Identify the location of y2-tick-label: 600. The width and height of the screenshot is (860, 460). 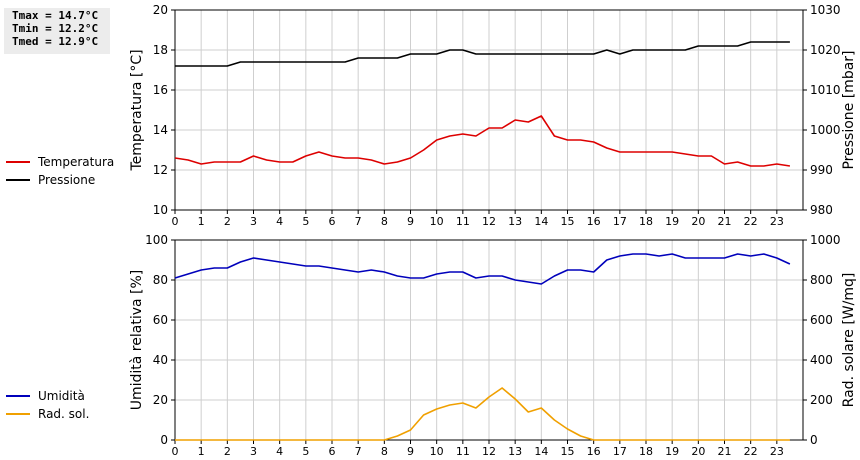
(821, 320).